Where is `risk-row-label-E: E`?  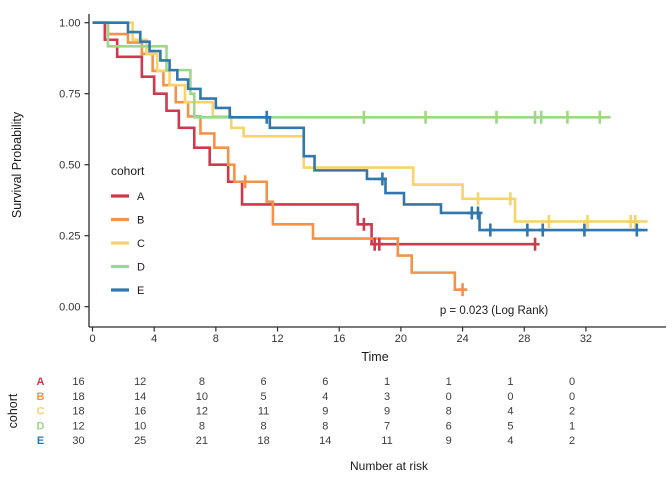
risk-row-label-E: E is located at coordinates (40, 441).